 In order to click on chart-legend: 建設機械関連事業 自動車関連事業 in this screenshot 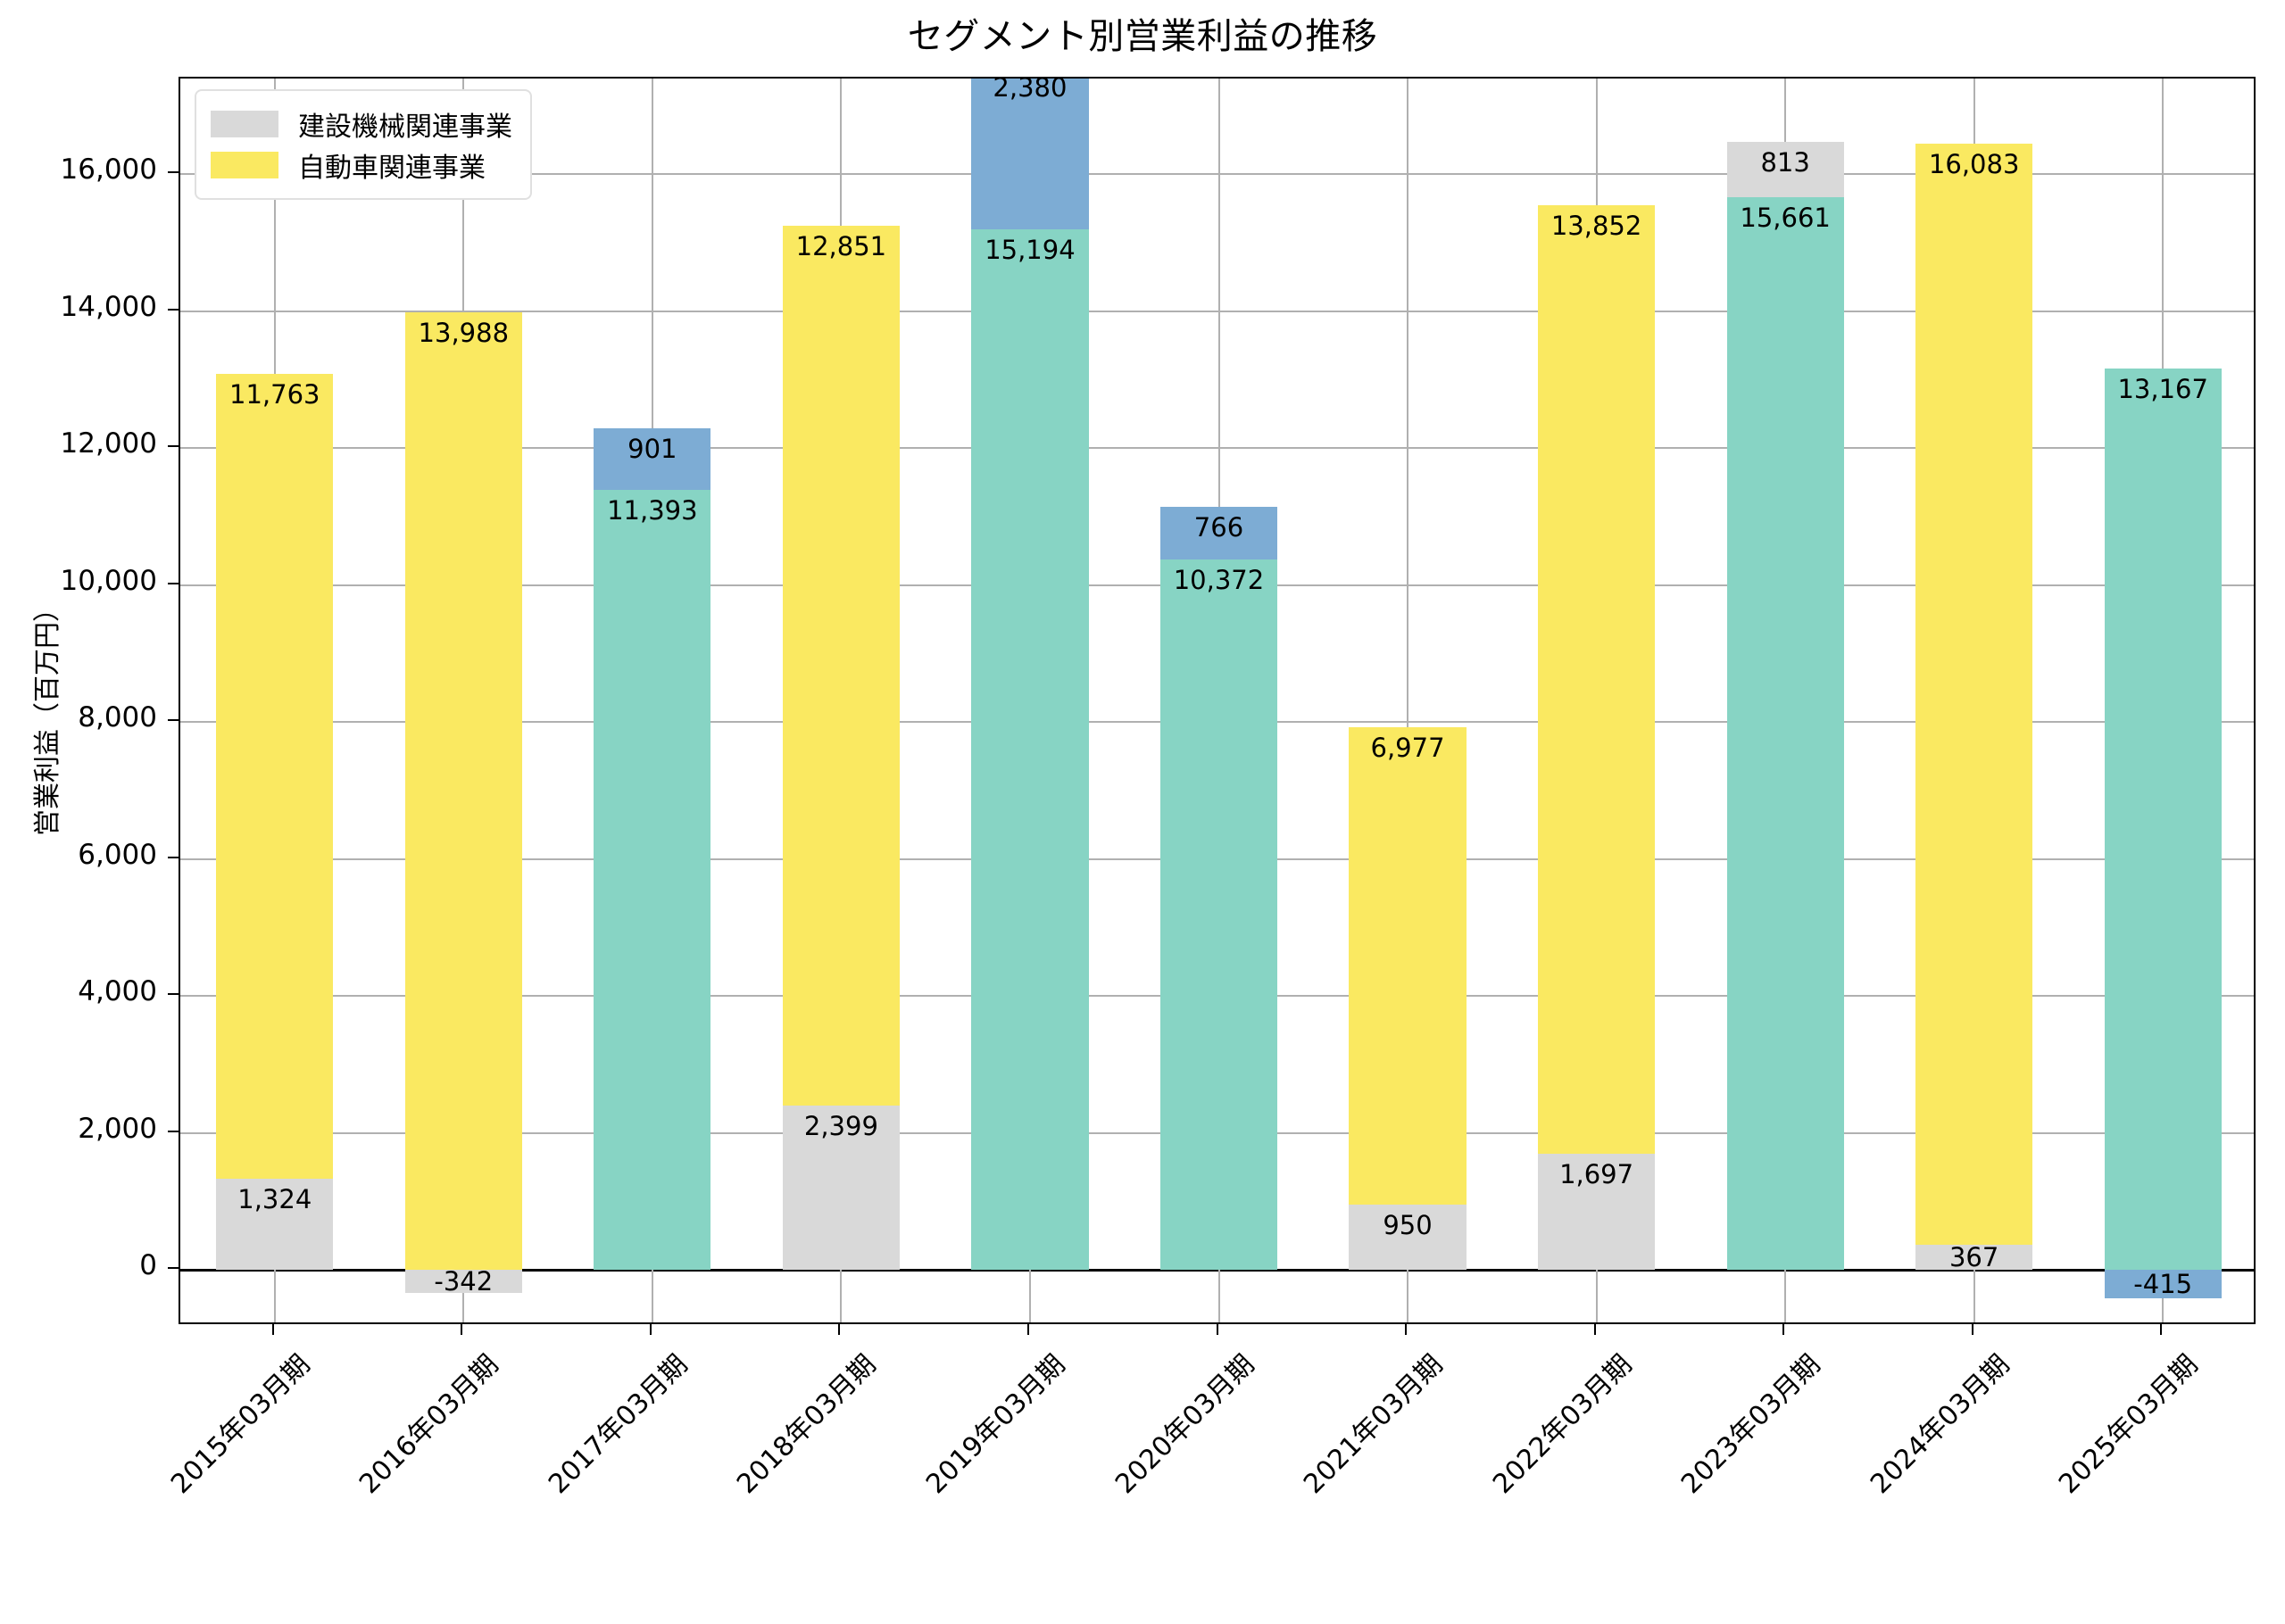, I will do `click(363, 144)`.